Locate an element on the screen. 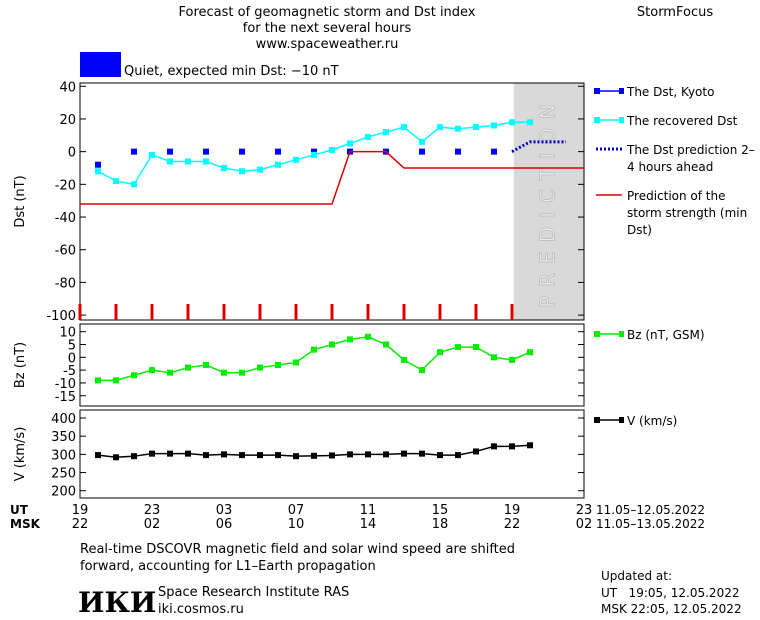  x-tick-label: 19 is located at coordinates (80, 510).